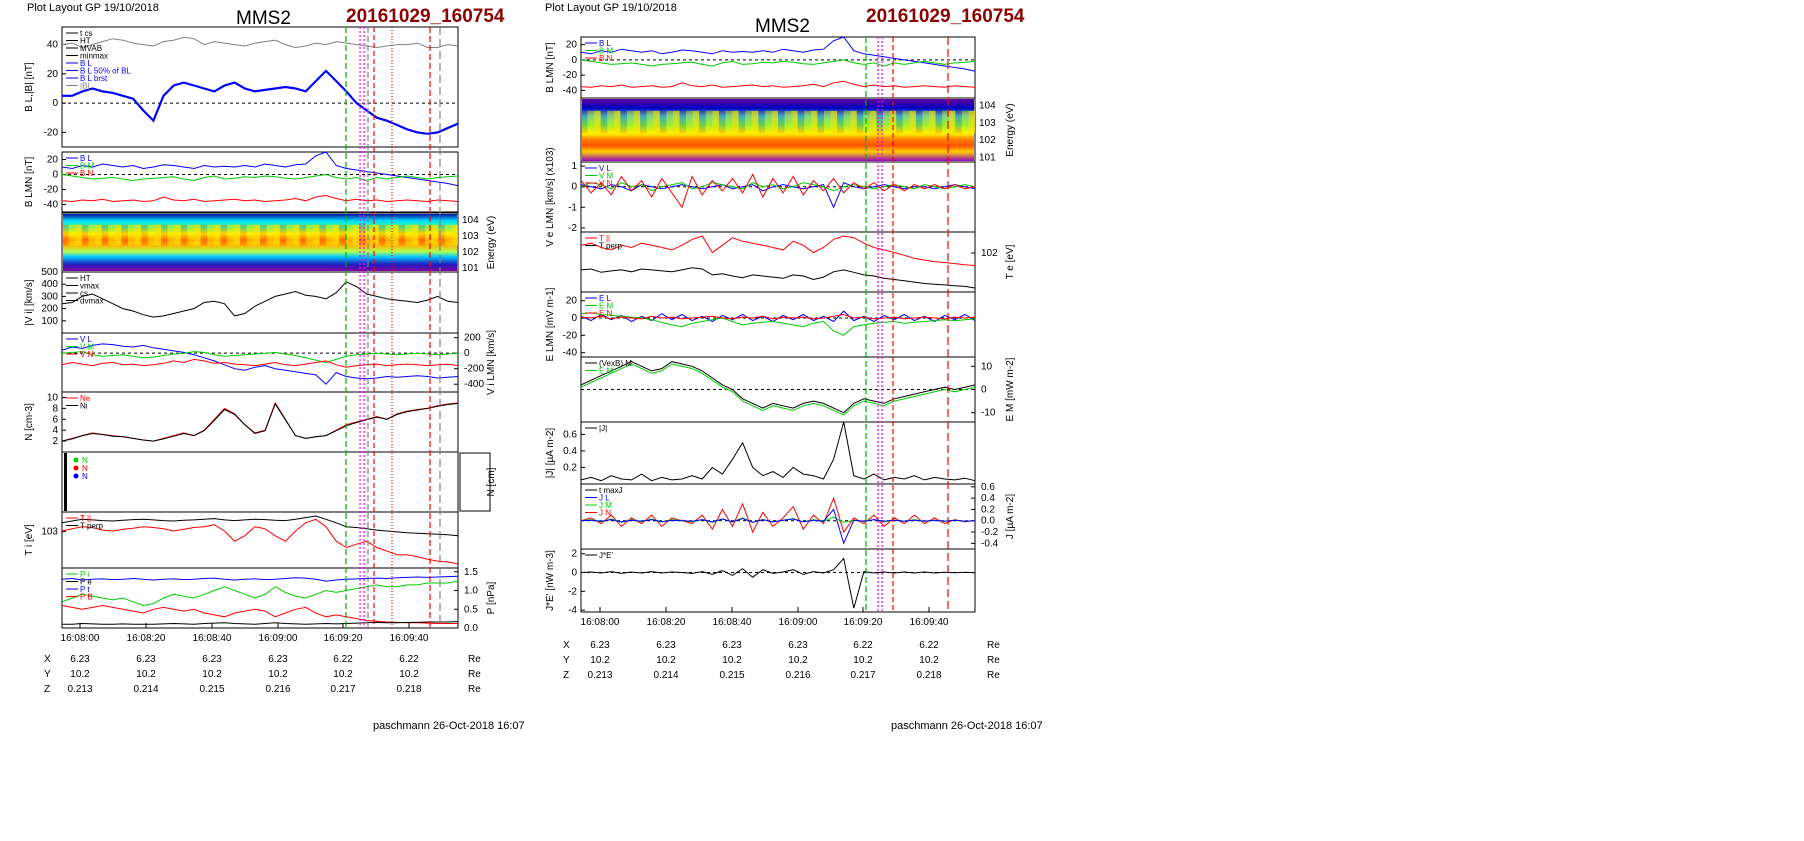 Image resolution: width=1804 pixels, height=841 pixels. What do you see at coordinates (55, 430) in the screenshot?
I see `y-tick-label: 4` at bounding box center [55, 430].